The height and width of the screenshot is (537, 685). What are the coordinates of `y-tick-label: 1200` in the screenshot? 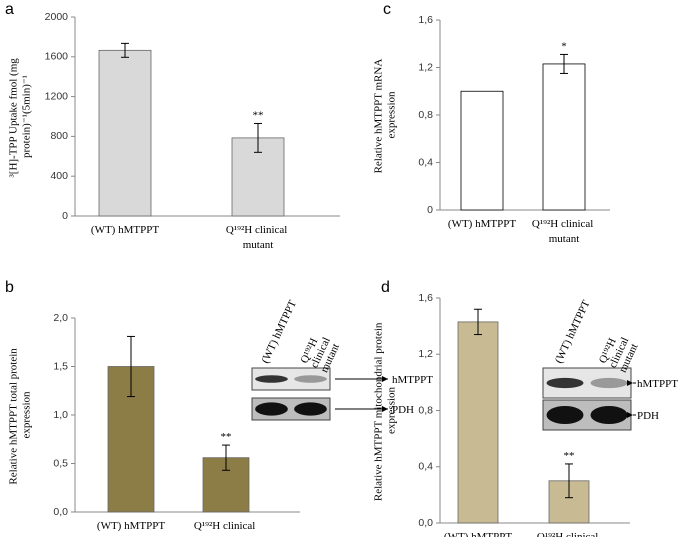 It's located at (57, 96).